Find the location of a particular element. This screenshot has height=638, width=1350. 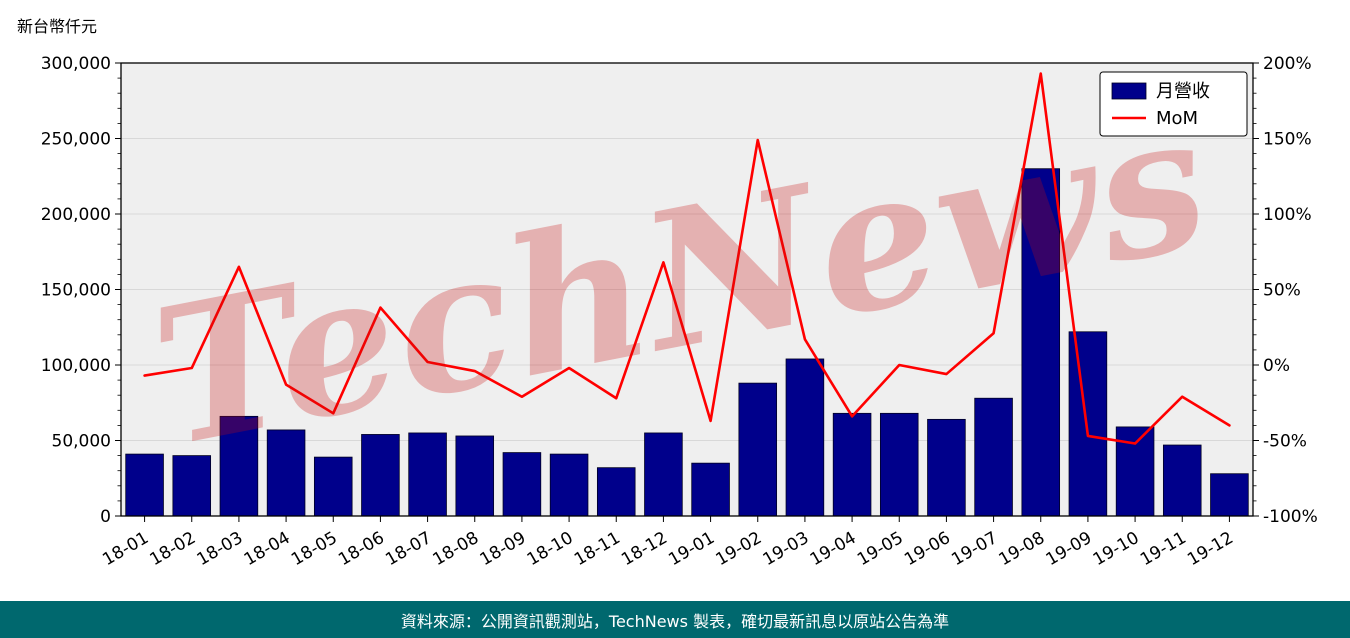

x-tick-label-19-05: 19-05 is located at coordinates (880, 549).